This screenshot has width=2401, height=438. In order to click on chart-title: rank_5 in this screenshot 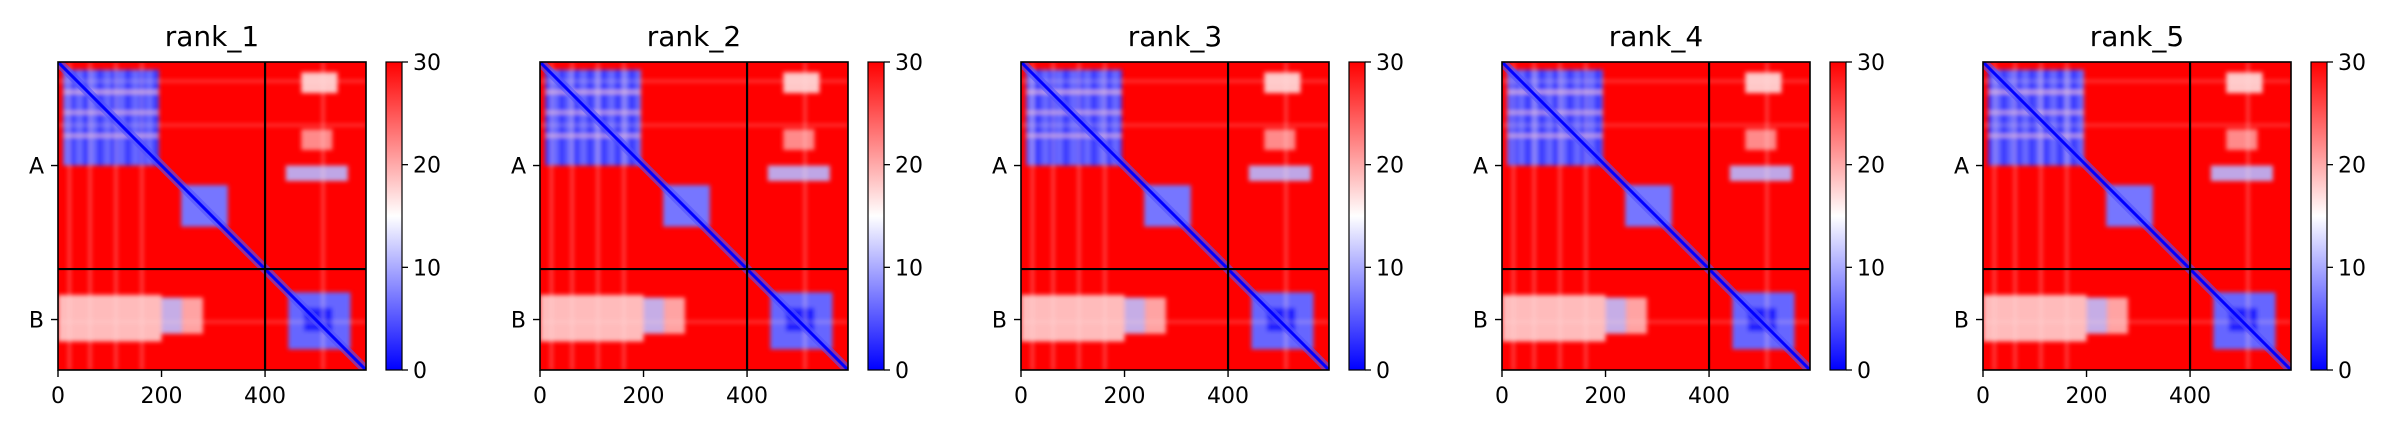, I will do `click(2137, 36)`.